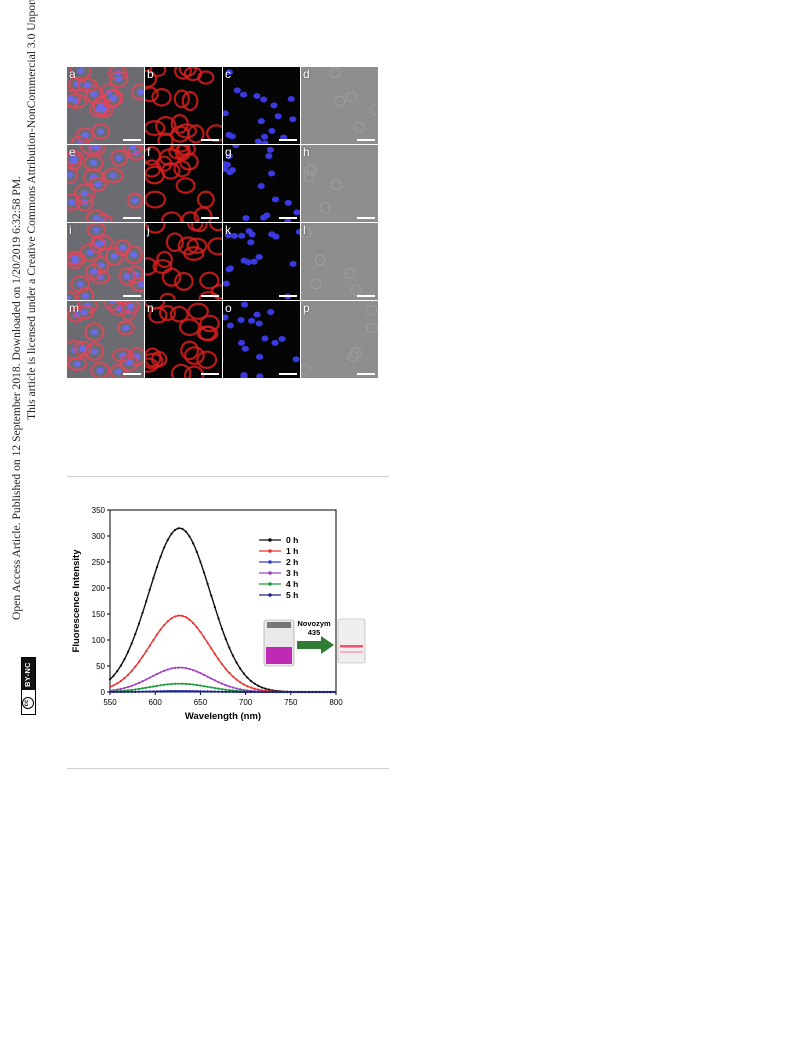 This screenshot has height=1039, width=793. I want to click on x-tick-label: 750, so click(291, 702).